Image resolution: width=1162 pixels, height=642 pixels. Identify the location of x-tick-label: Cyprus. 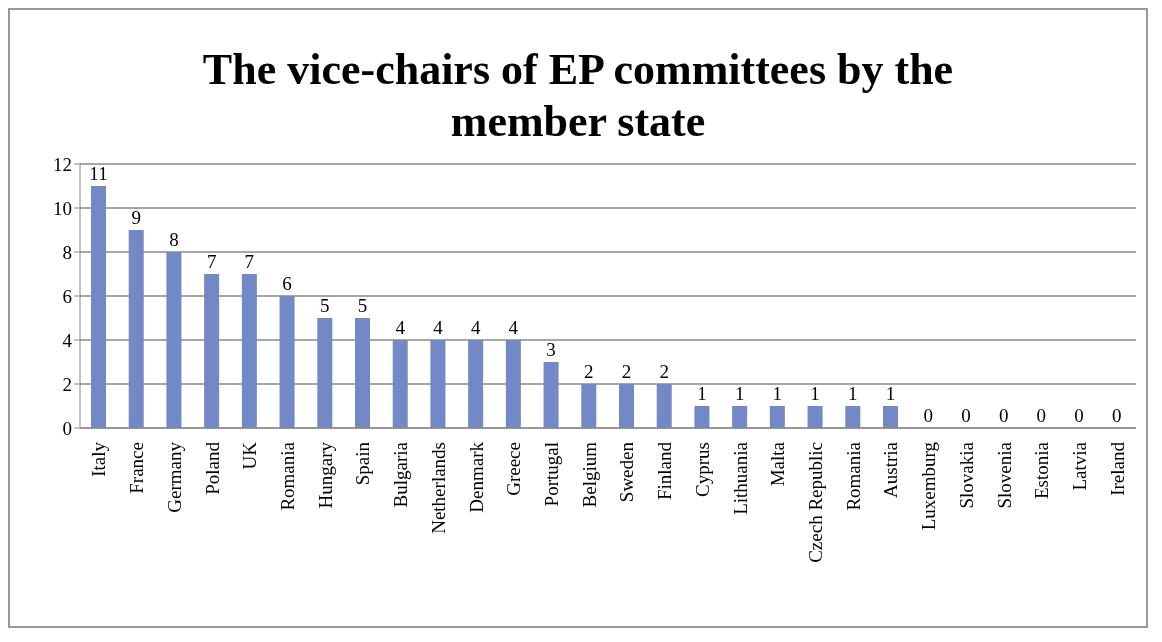
(702, 469).